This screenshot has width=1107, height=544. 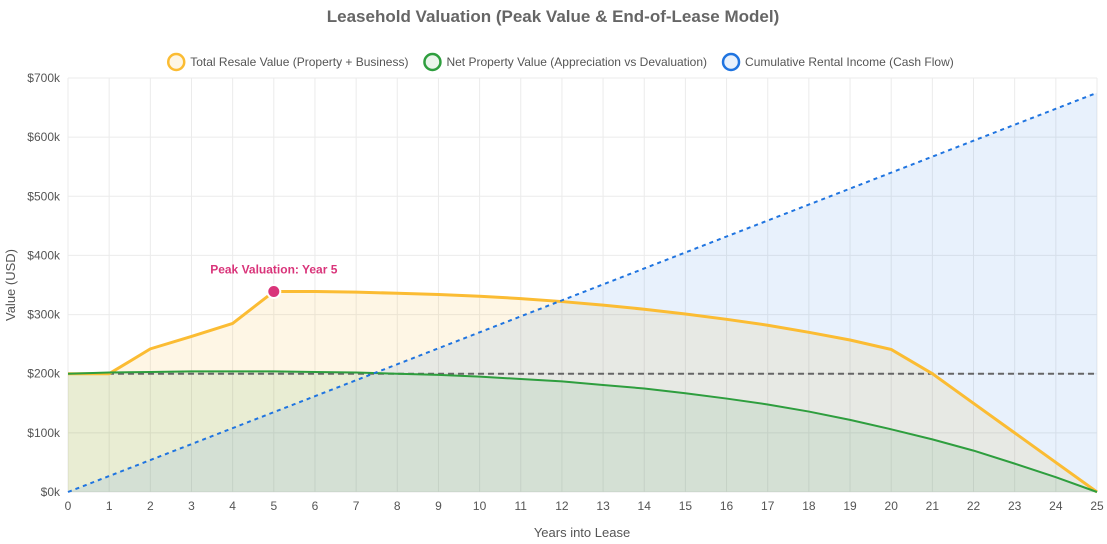 I want to click on y-tick-label-1: $100k, so click(x=44, y=433).